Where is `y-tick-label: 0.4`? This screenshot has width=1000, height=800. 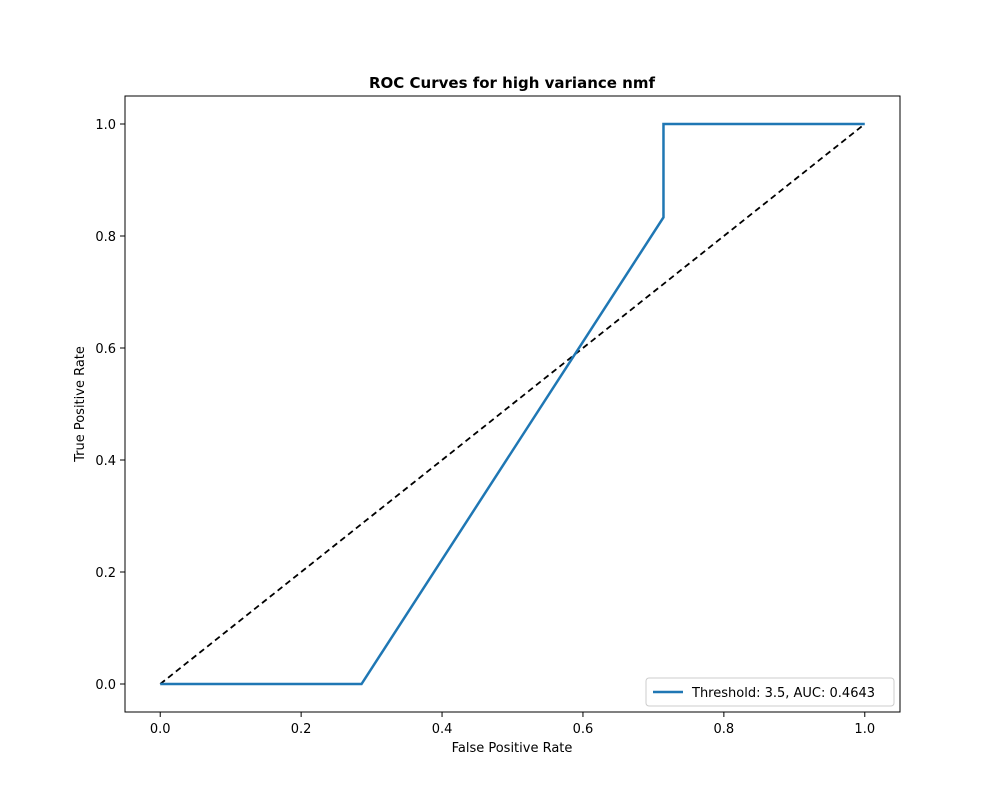
y-tick-label: 0.4 is located at coordinates (105, 461).